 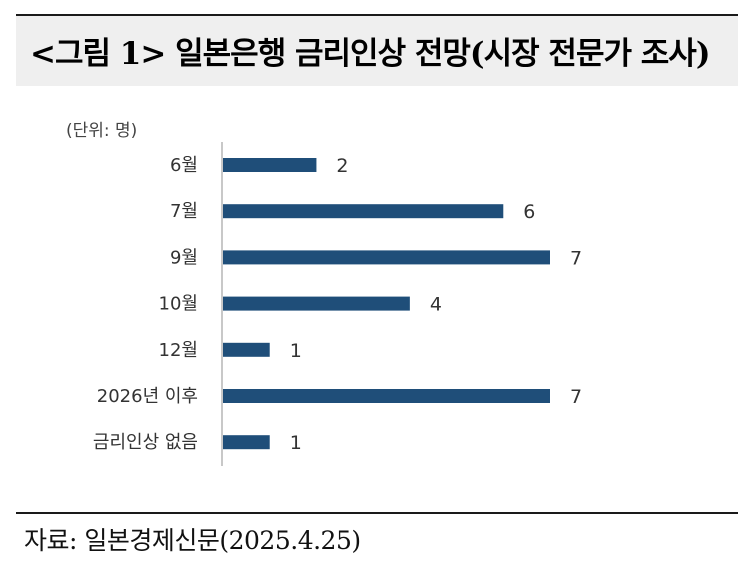 I want to click on footer-rule, so click(x=377, y=513).